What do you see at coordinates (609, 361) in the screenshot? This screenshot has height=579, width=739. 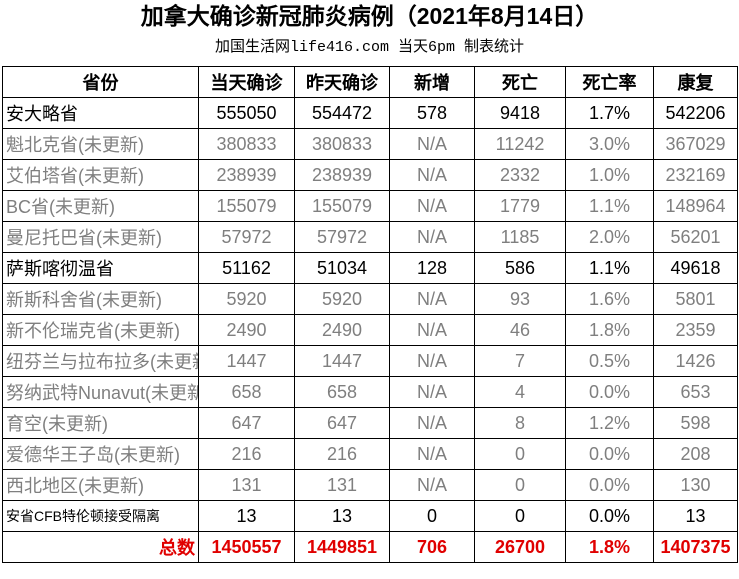 I see `table-cell: 0.5%` at bounding box center [609, 361].